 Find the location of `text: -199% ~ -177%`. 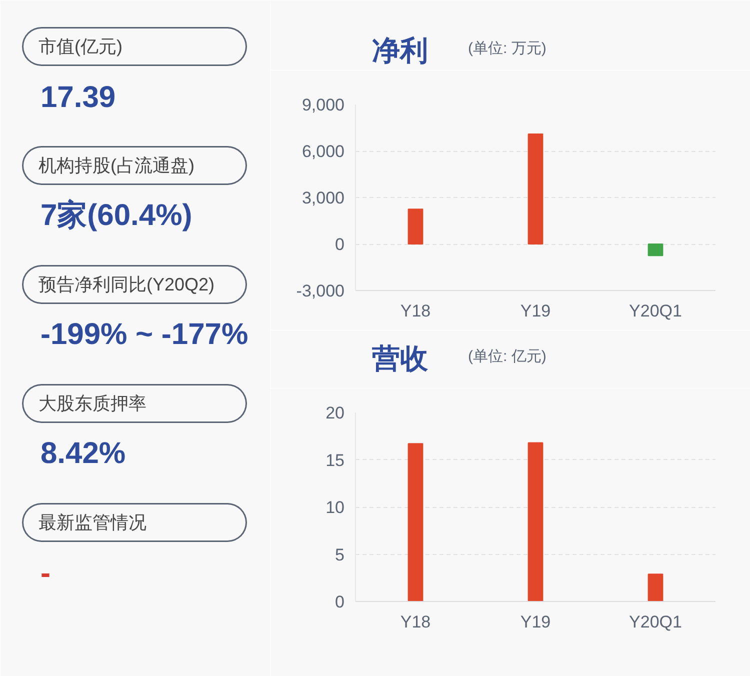

text: -199% ~ -177% is located at coordinates (144, 334).